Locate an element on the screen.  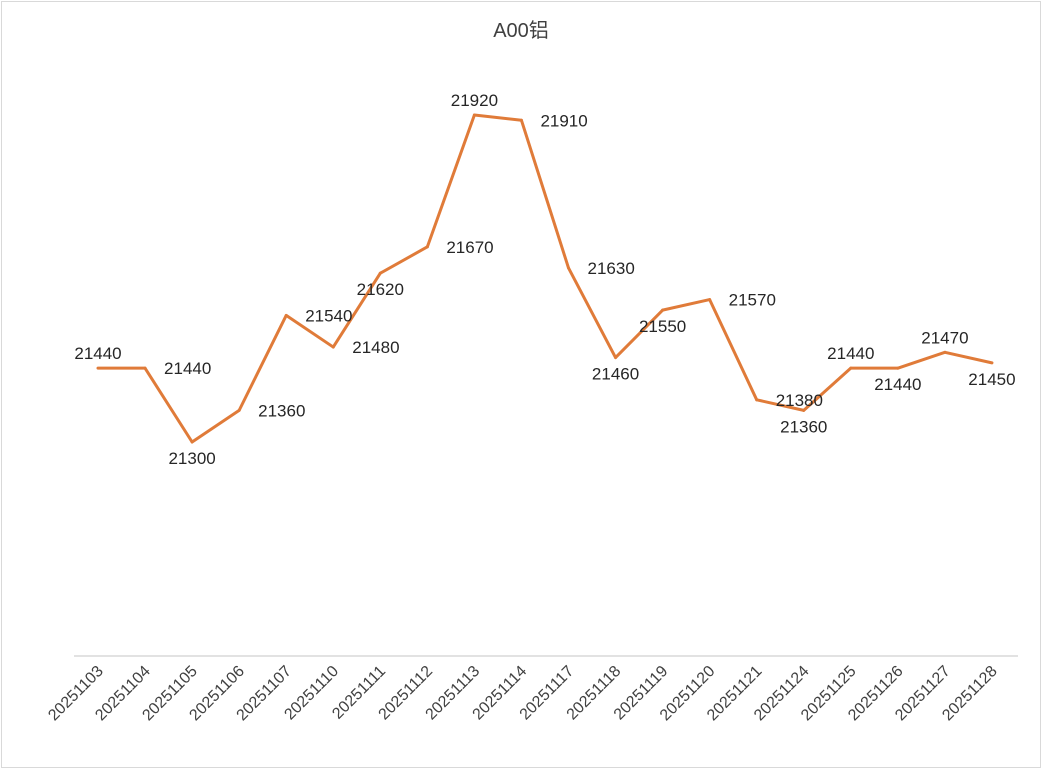
data-label: 21920 is located at coordinates (474, 100).